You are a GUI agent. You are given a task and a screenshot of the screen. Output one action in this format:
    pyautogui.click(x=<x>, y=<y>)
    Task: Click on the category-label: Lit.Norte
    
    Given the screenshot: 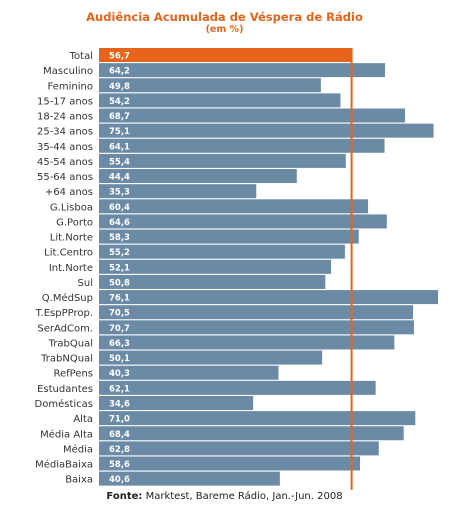 What is the action you would take?
    pyautogui.click(x=71, y=238)
    